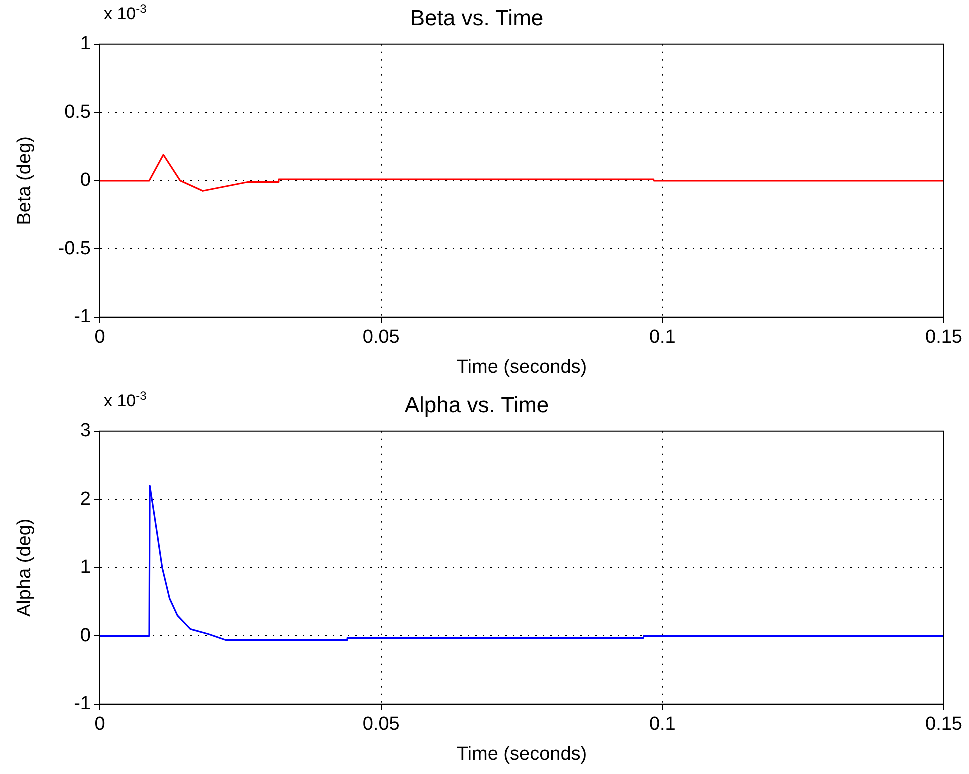 The height and width of the screenshot is (774, 969). I want to click on y-axis-title: Alpha (deg), so click(25, 568).